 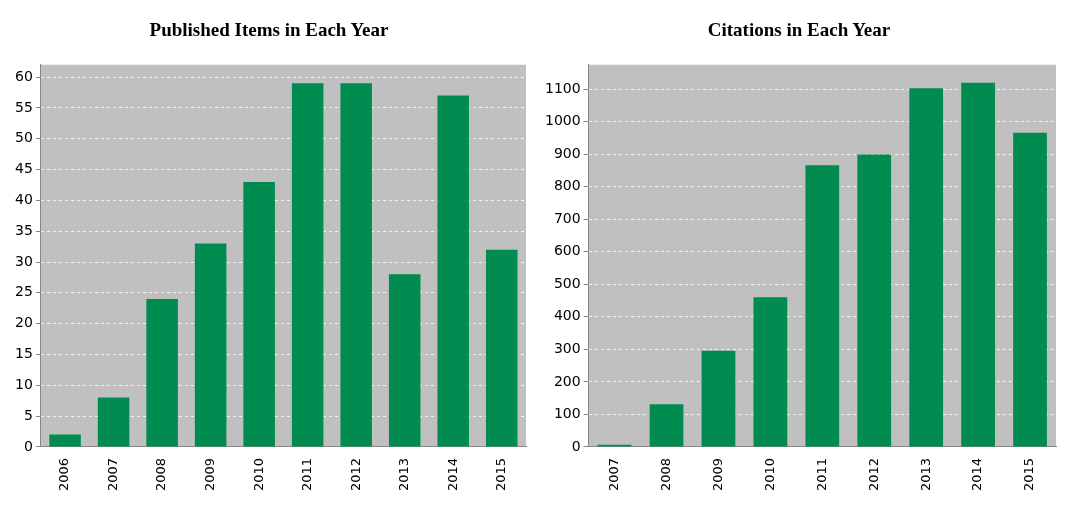 I want to click on y-tick-label: 55, so click(x=23, y=106).